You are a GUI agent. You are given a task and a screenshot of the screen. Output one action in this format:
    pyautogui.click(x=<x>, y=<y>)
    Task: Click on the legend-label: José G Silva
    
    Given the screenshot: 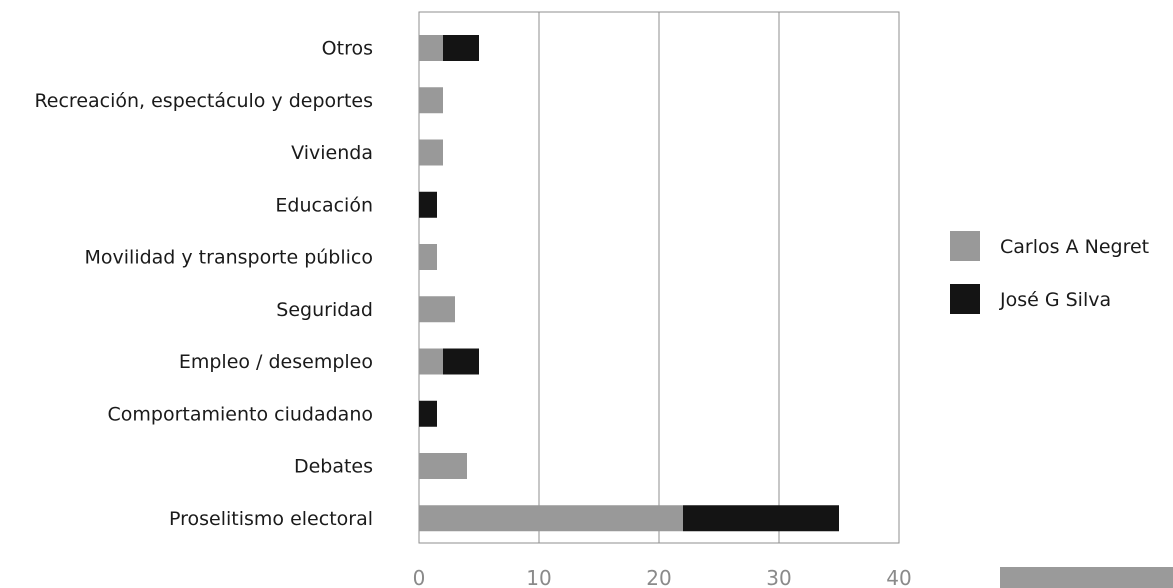 What is the action you would take?
    pyautogui.click(x=1055, y=300)
    